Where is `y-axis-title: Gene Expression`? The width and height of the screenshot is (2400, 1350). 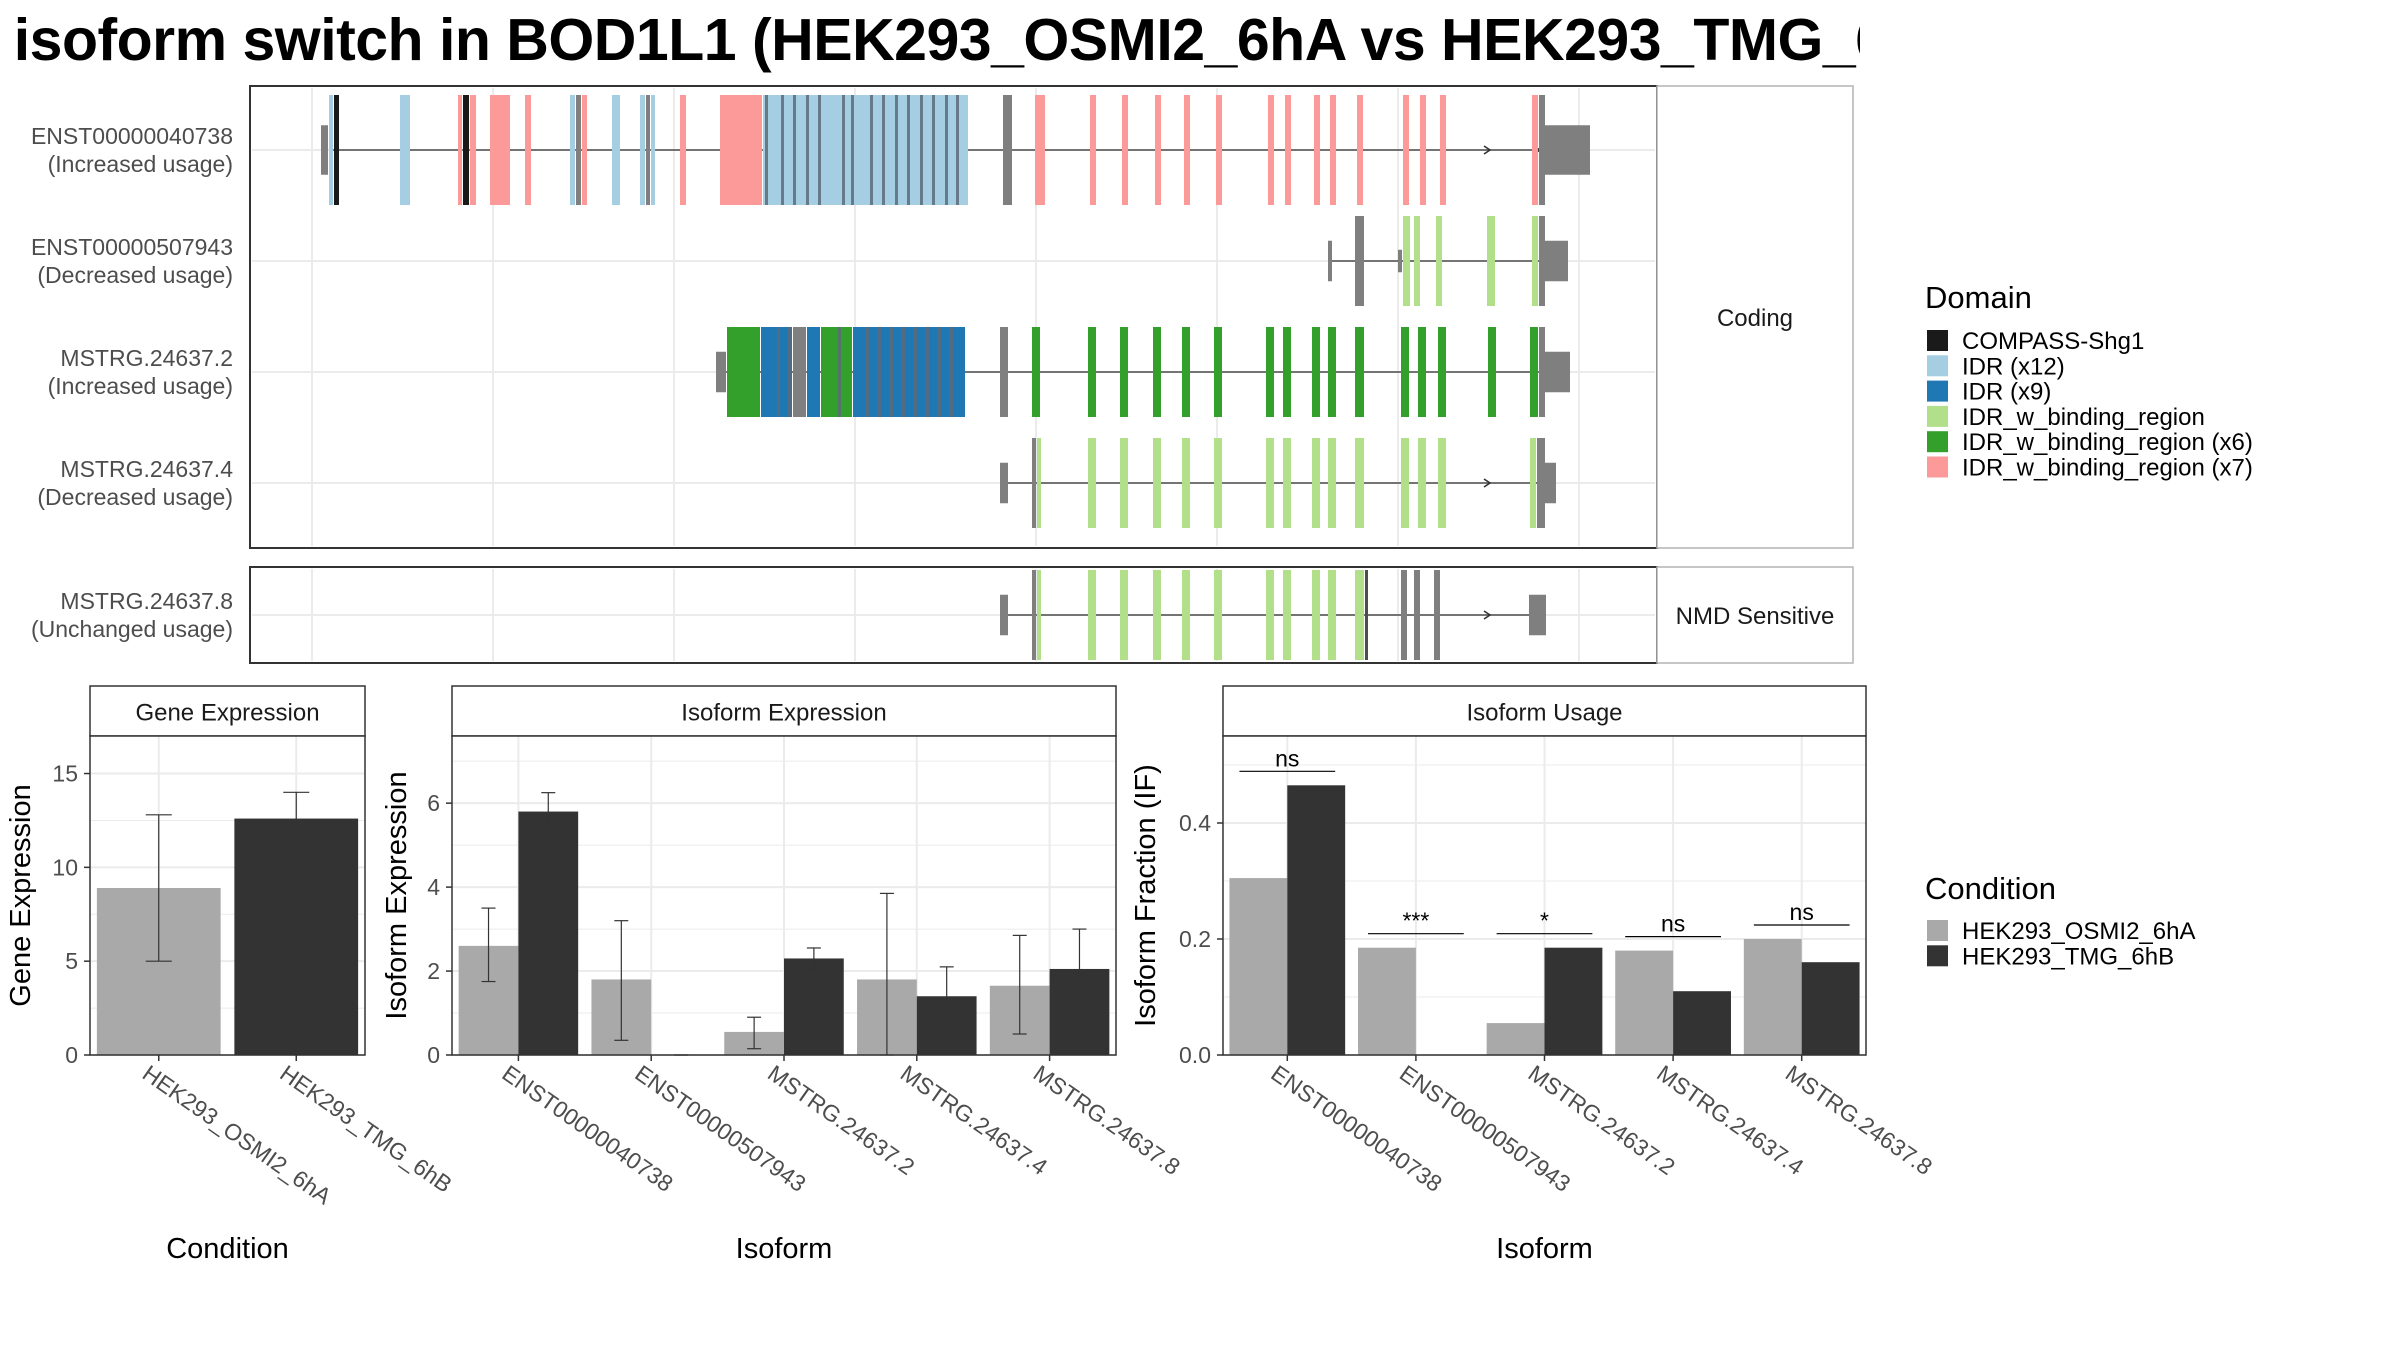 y-axis-title: Gene Expression is located at coordinates (21, 895).